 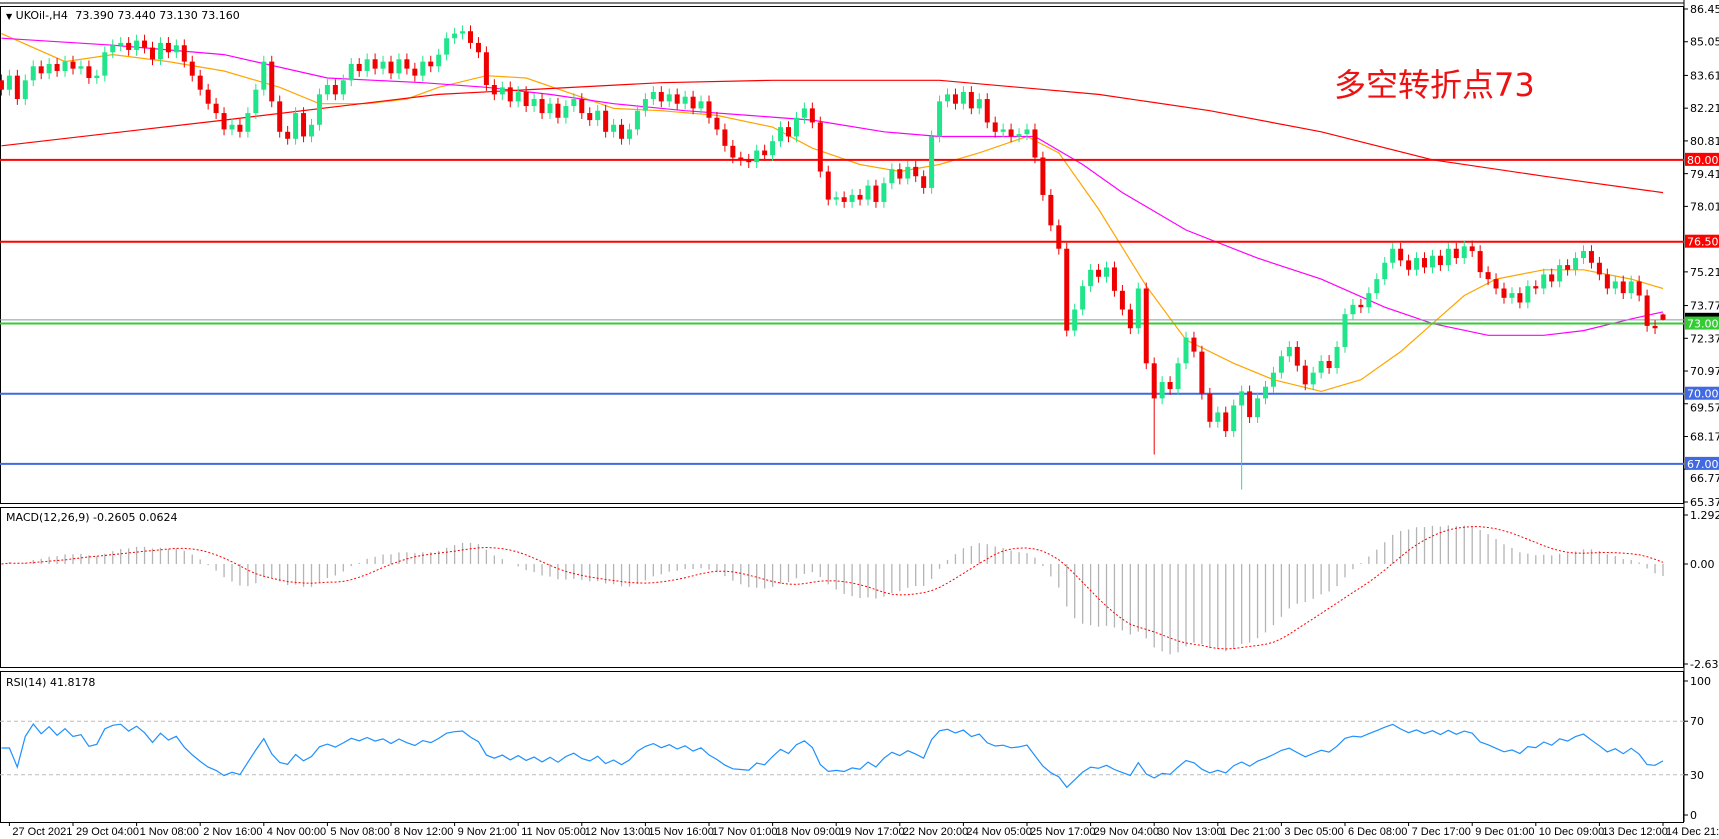 What do you see at coordinates (1703, 464) in the screenshot?
I see `level-label: 67.000` at bounding box center [1703, 464].